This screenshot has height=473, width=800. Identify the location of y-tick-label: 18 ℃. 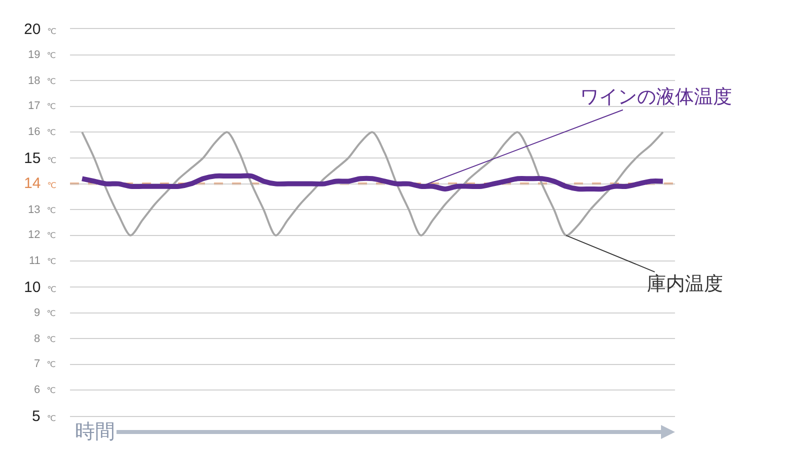
(42, 81).